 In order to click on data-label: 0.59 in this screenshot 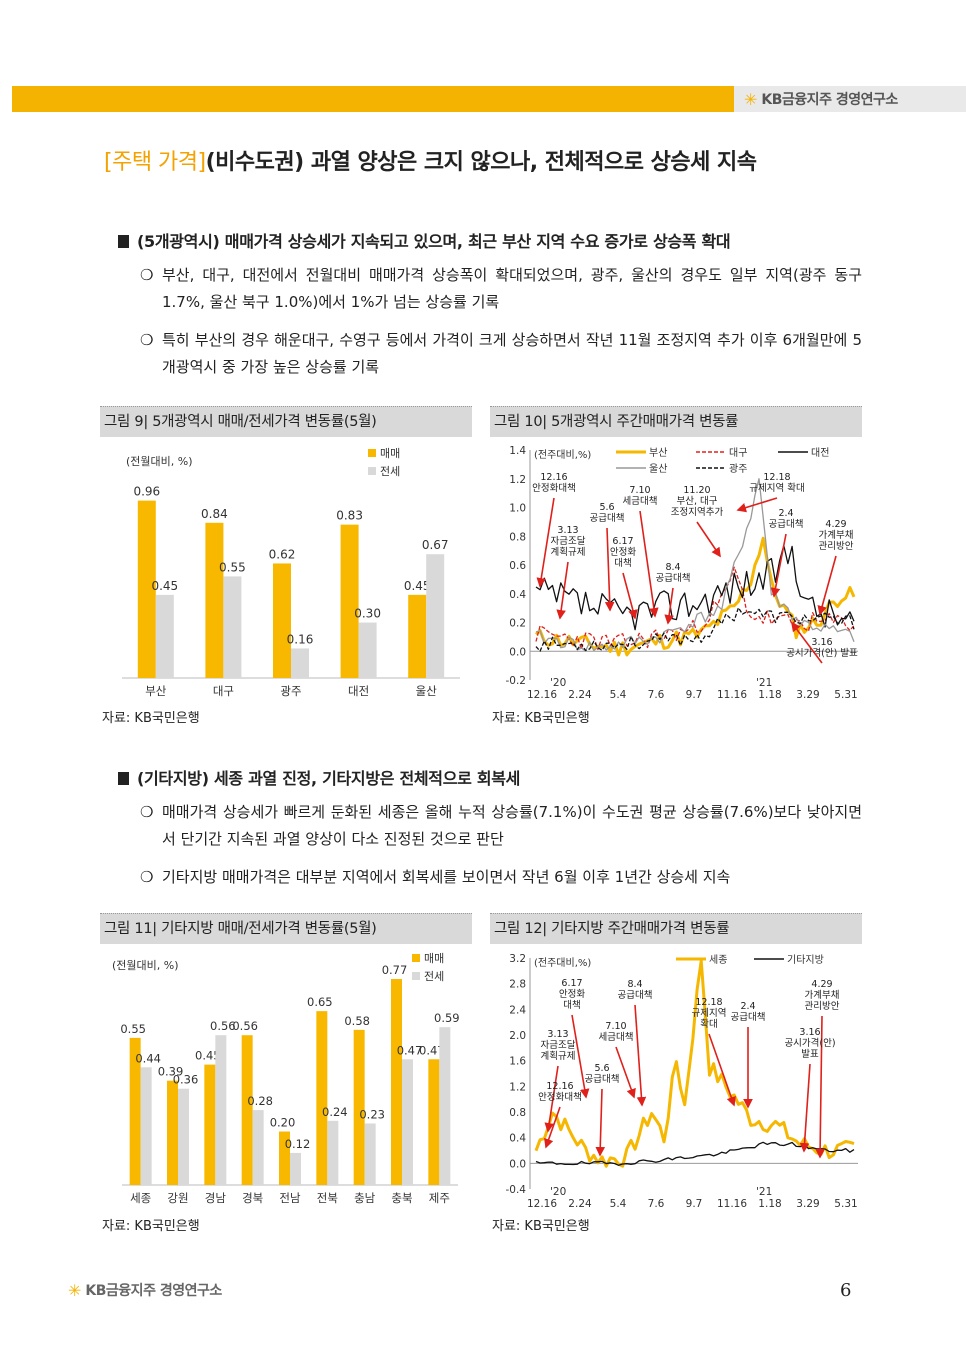, I will do `click(447, 1018)`.